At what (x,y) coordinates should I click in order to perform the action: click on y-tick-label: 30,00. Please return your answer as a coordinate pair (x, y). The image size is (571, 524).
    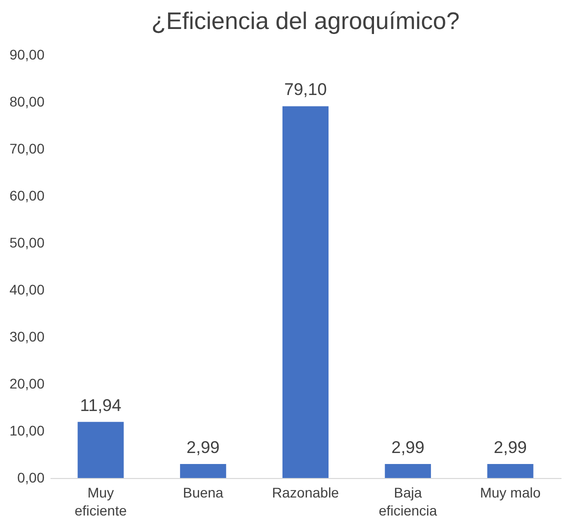
    Looking at the image, I should click on (27, 336).